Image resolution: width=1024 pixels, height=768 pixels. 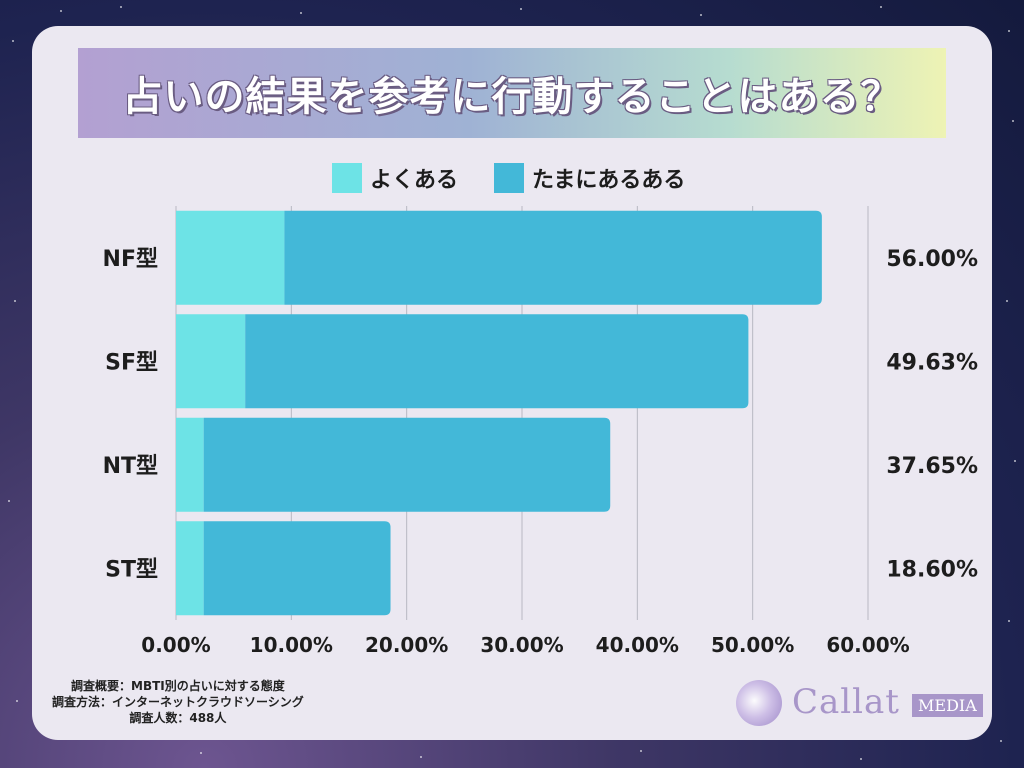 What do you see at coordinates (130, 466) in the screenshot?
I see `category-label: NT型` at bounding box center [130, 466].